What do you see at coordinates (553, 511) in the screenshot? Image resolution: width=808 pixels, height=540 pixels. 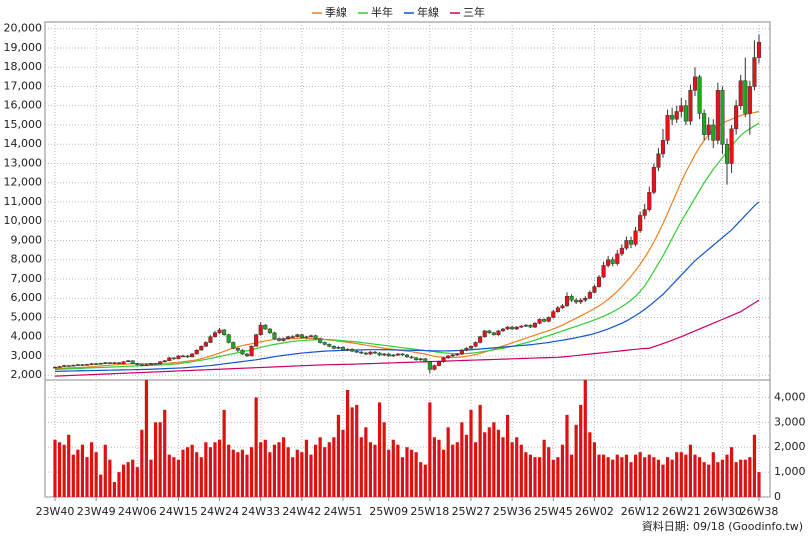 I see `x-tick-label: 25W45` at bounding box center [553, 511].